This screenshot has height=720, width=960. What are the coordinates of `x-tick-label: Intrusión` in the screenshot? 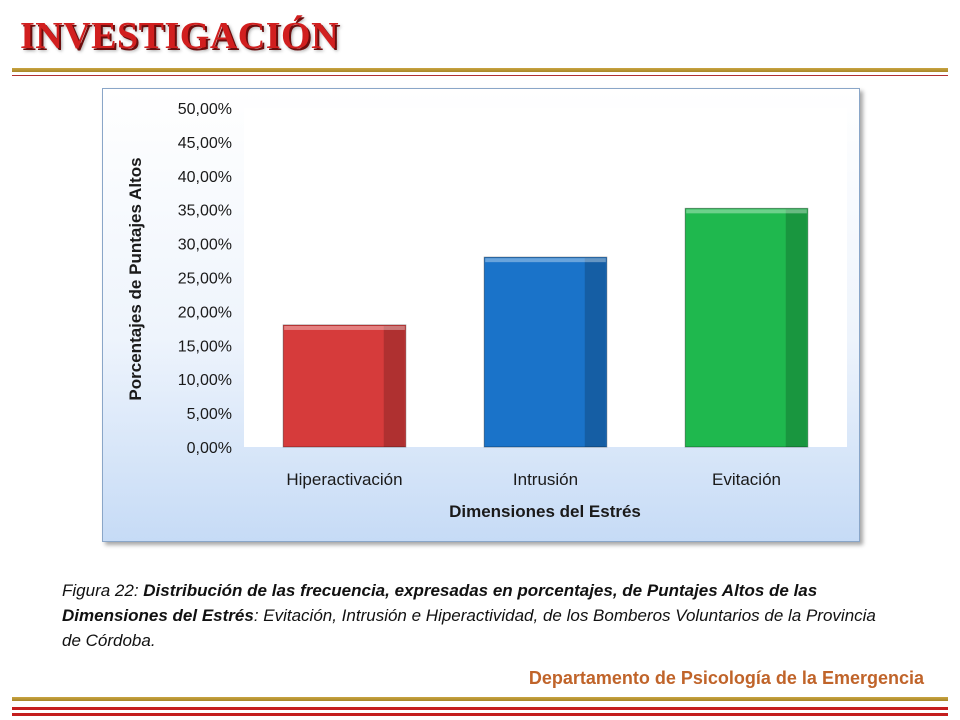 It's located at (545, 479).